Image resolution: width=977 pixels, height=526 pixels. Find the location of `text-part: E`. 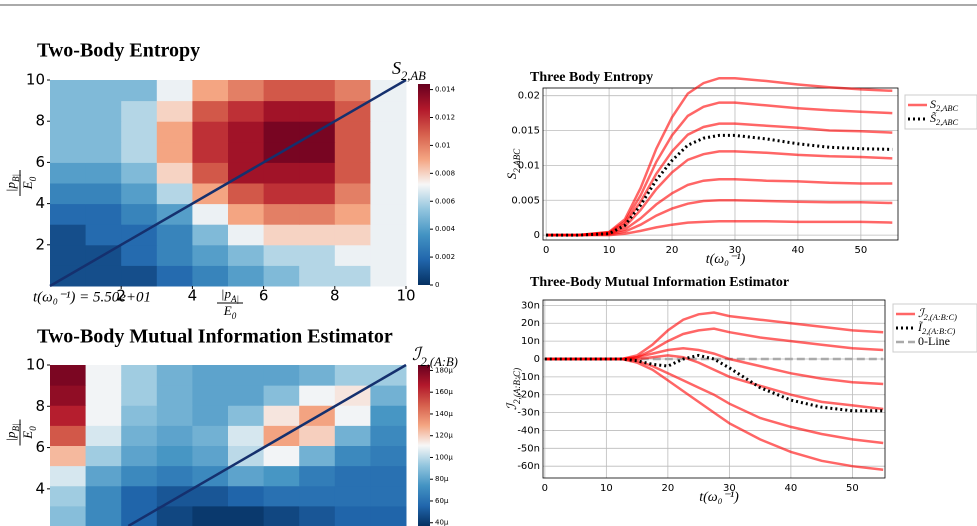

text-part: E is located at coordinates (227, 310).